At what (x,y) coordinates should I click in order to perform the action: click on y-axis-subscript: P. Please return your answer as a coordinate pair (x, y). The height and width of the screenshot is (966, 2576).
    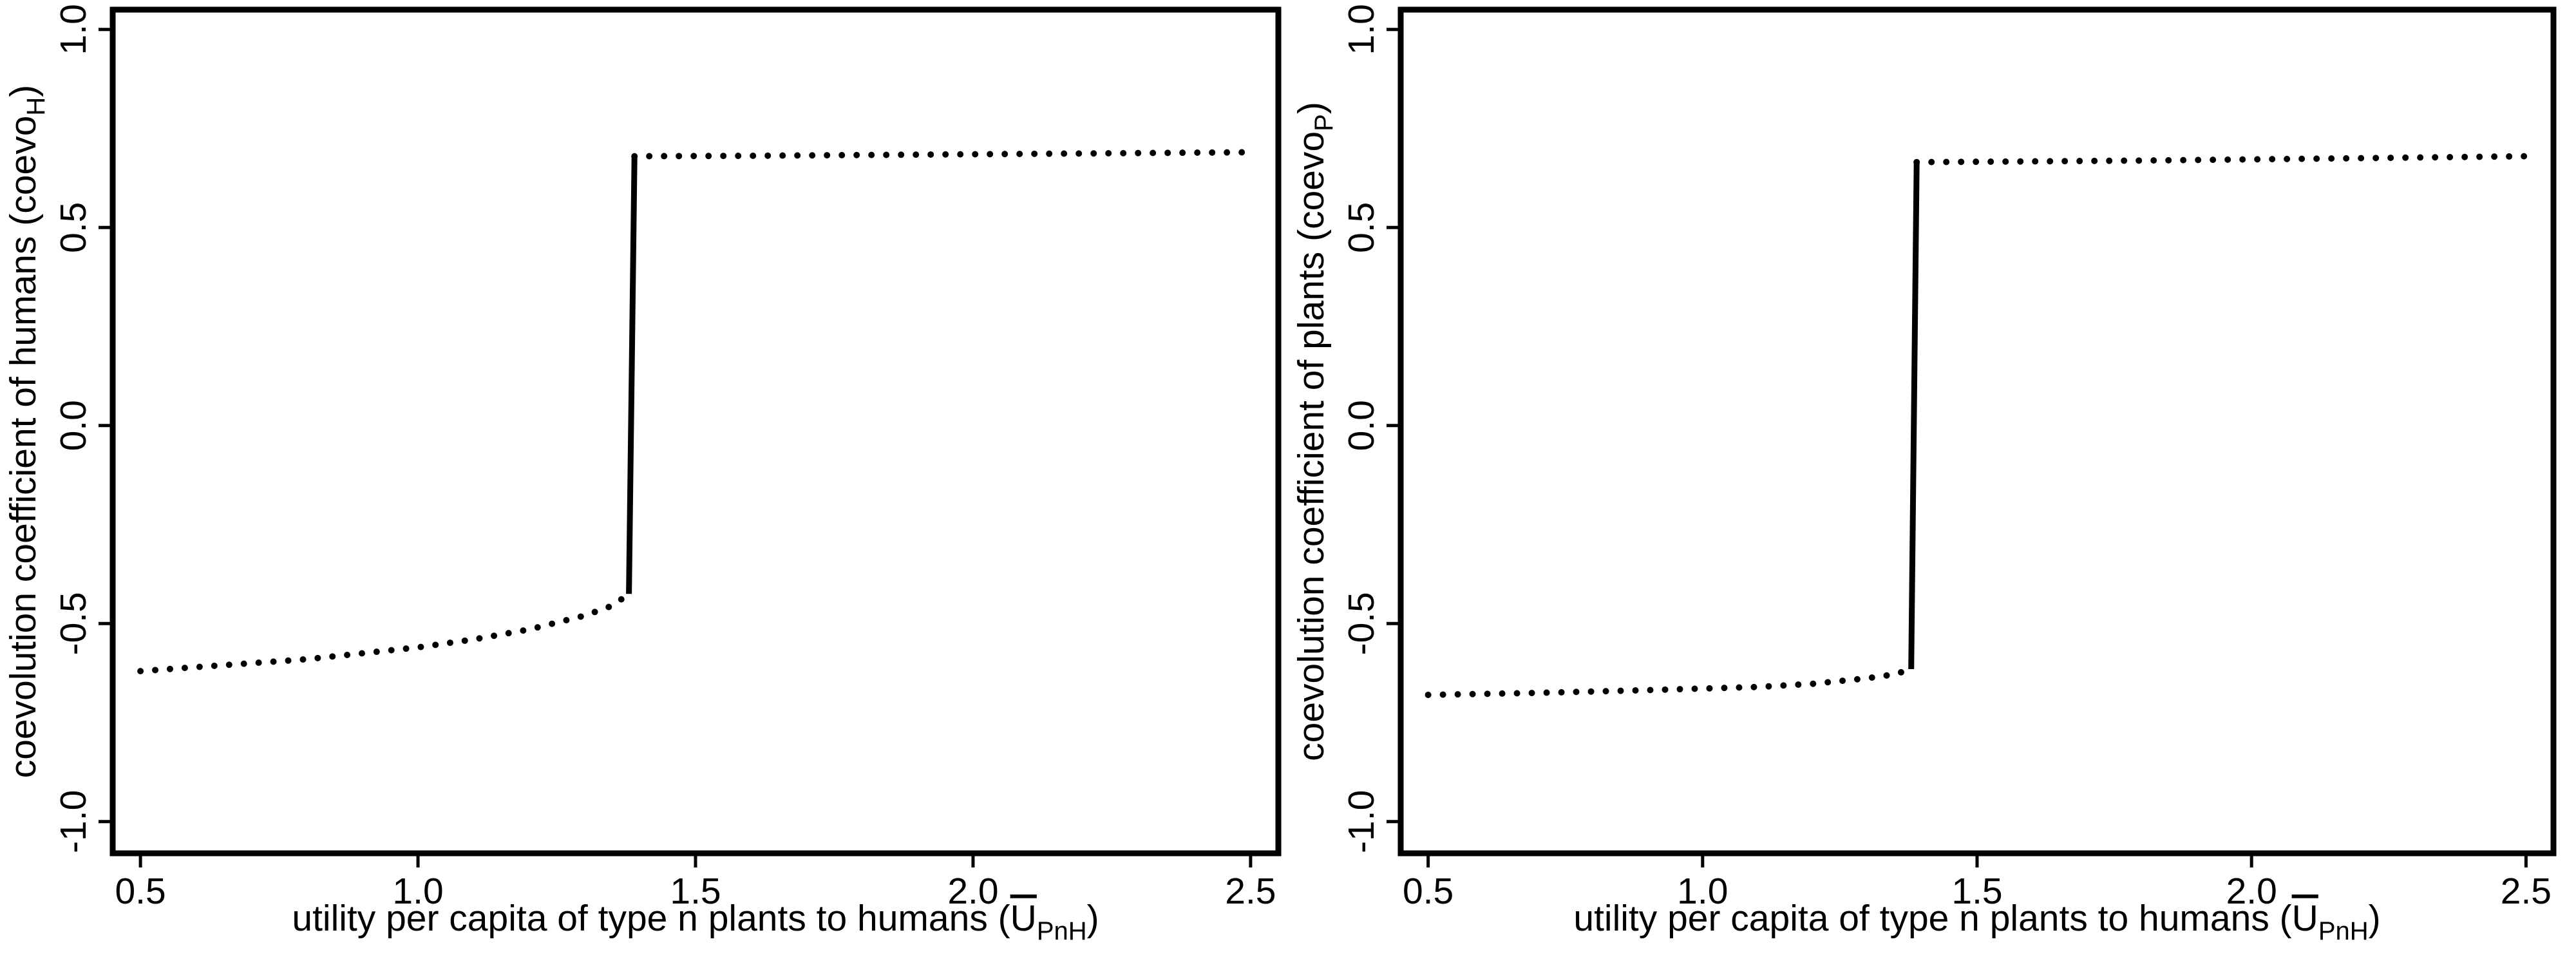
    Looking at the image, I should click on (1324, 123).